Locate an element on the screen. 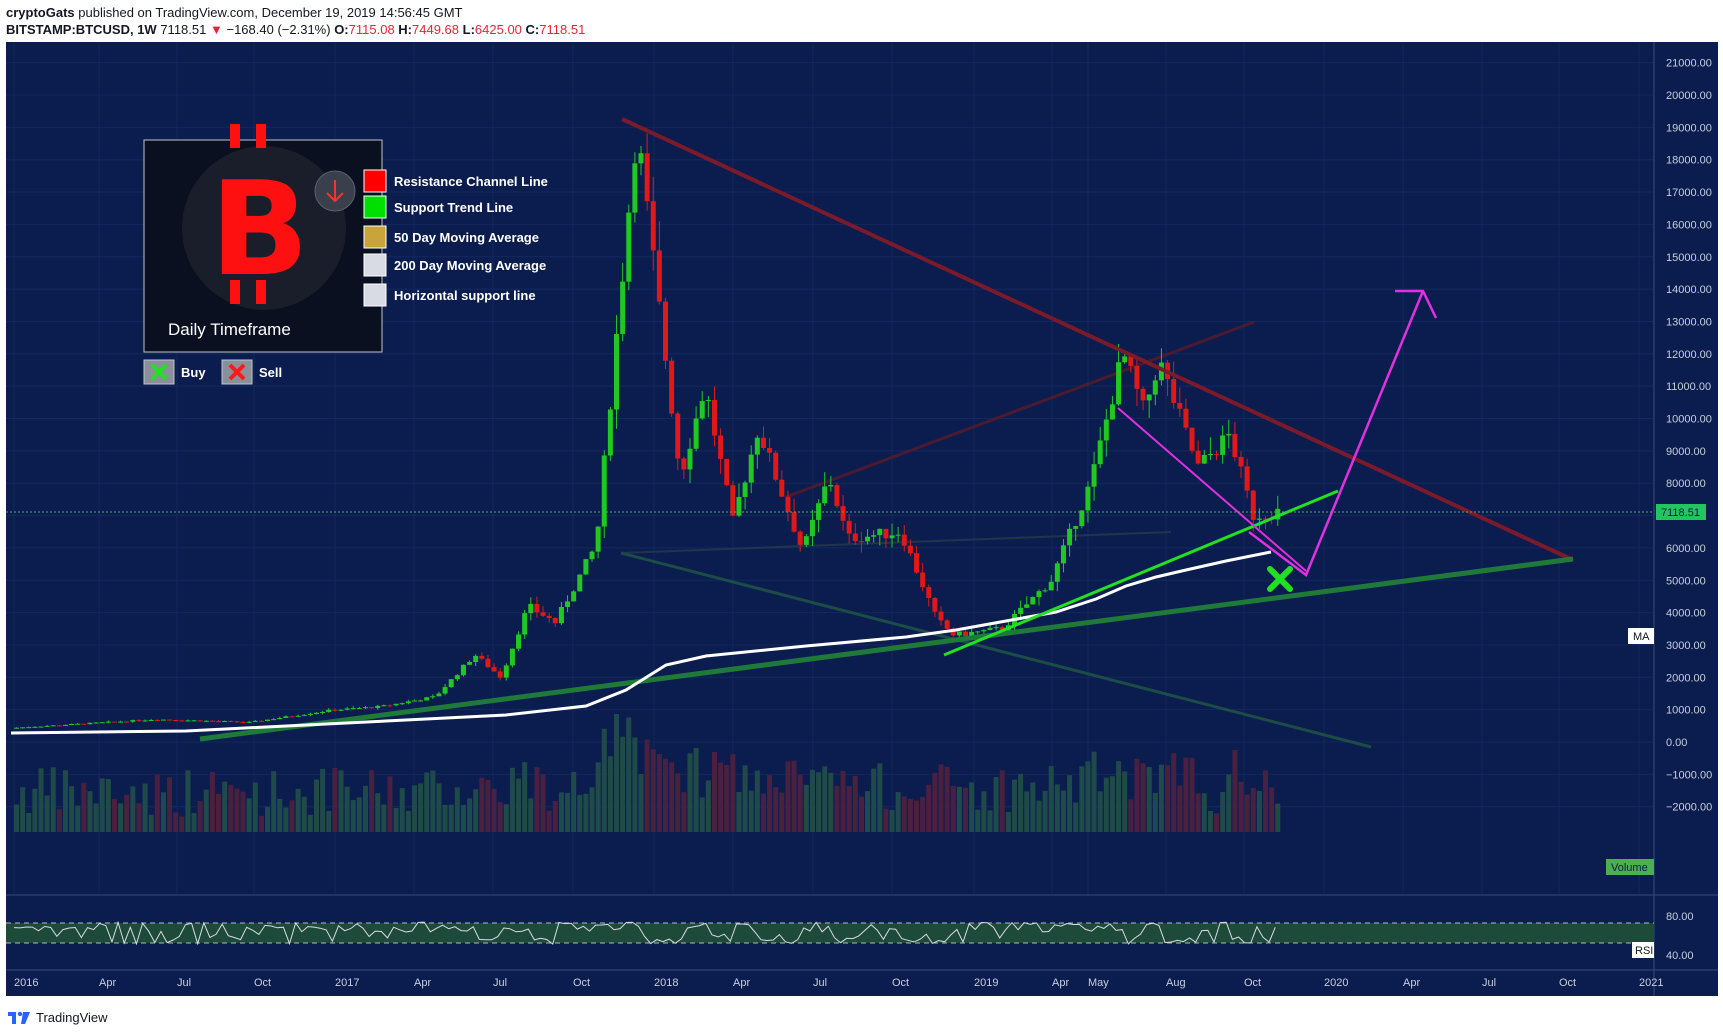 This screenshot has height=1033, width=1723. ma-badge is located at coordinates (1641, 636).